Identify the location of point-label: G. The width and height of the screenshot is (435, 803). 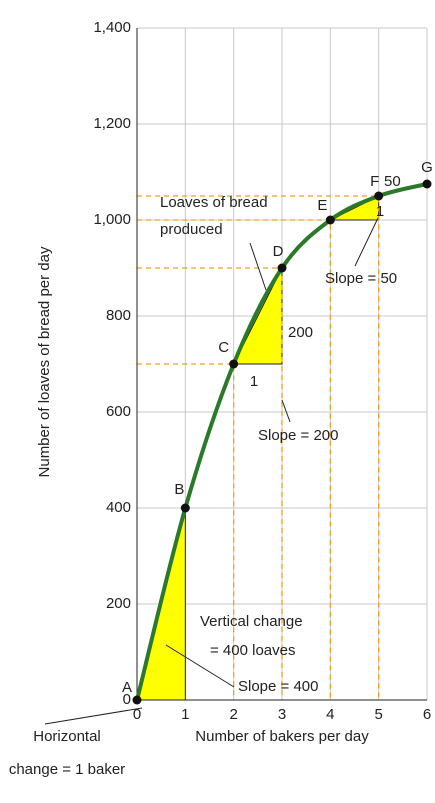
(427, 167).